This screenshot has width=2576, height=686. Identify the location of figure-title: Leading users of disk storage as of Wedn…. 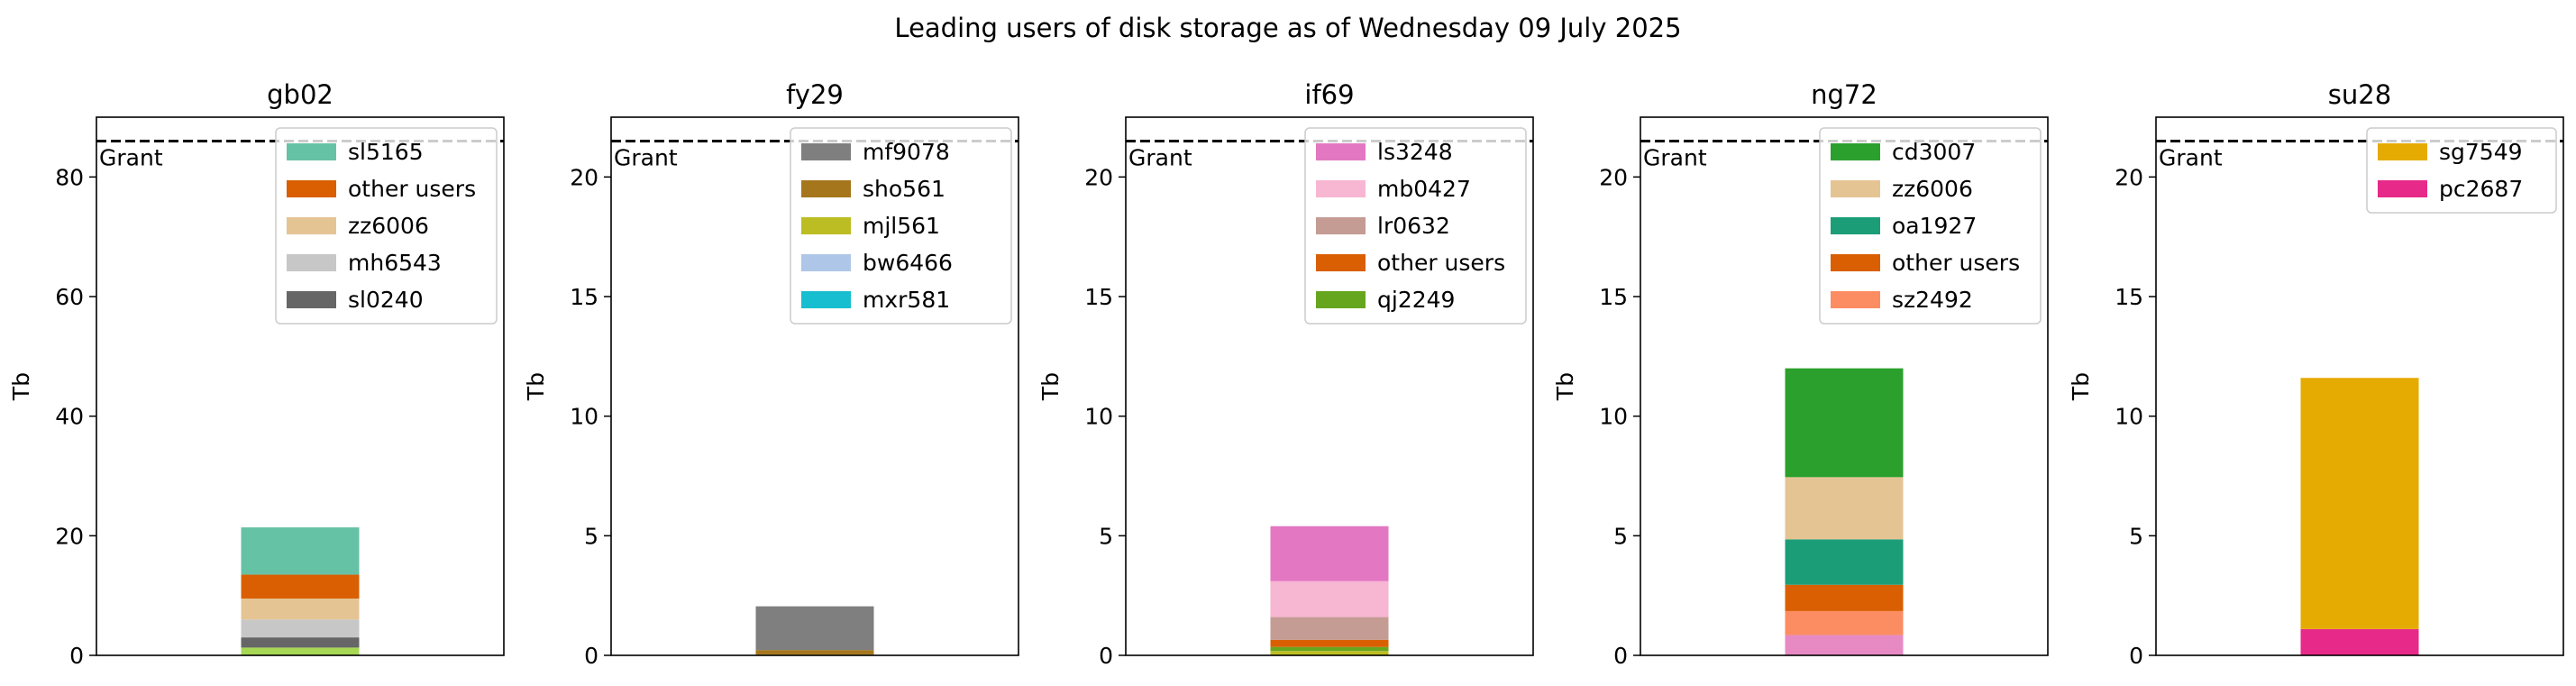
(1288, 28).